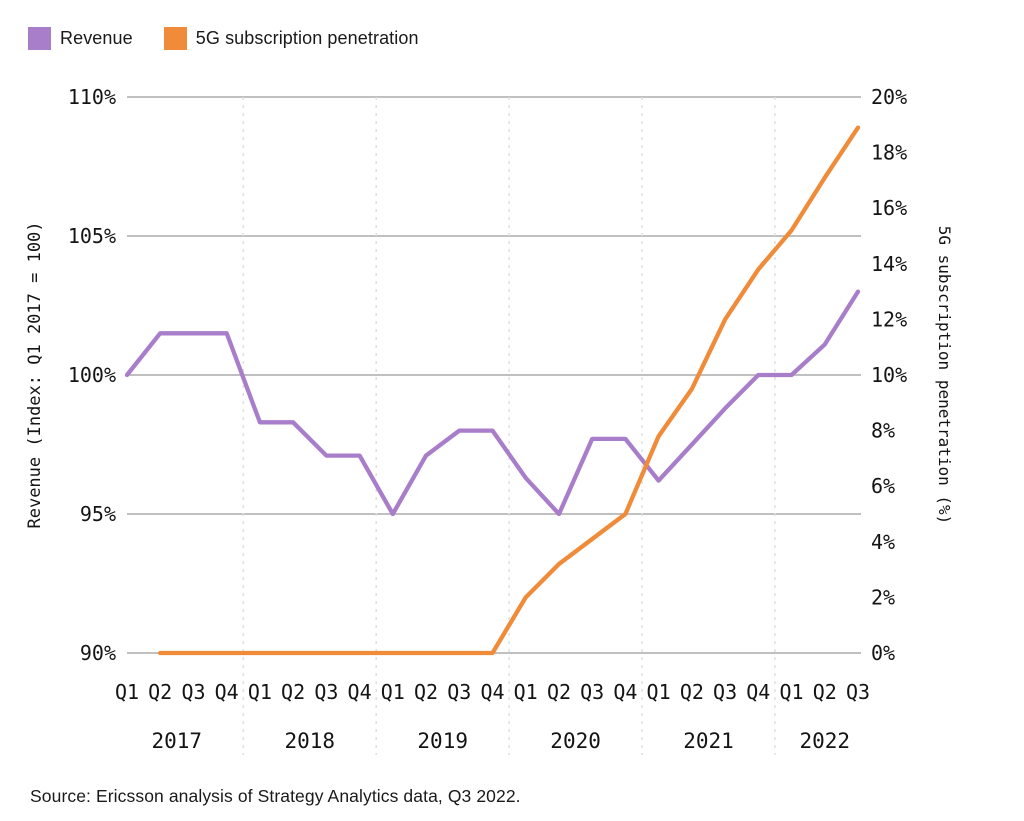 This screenshot has height=821, width=1024. I want to click on right-axis-tick-label: 8%, so click(883, 431).